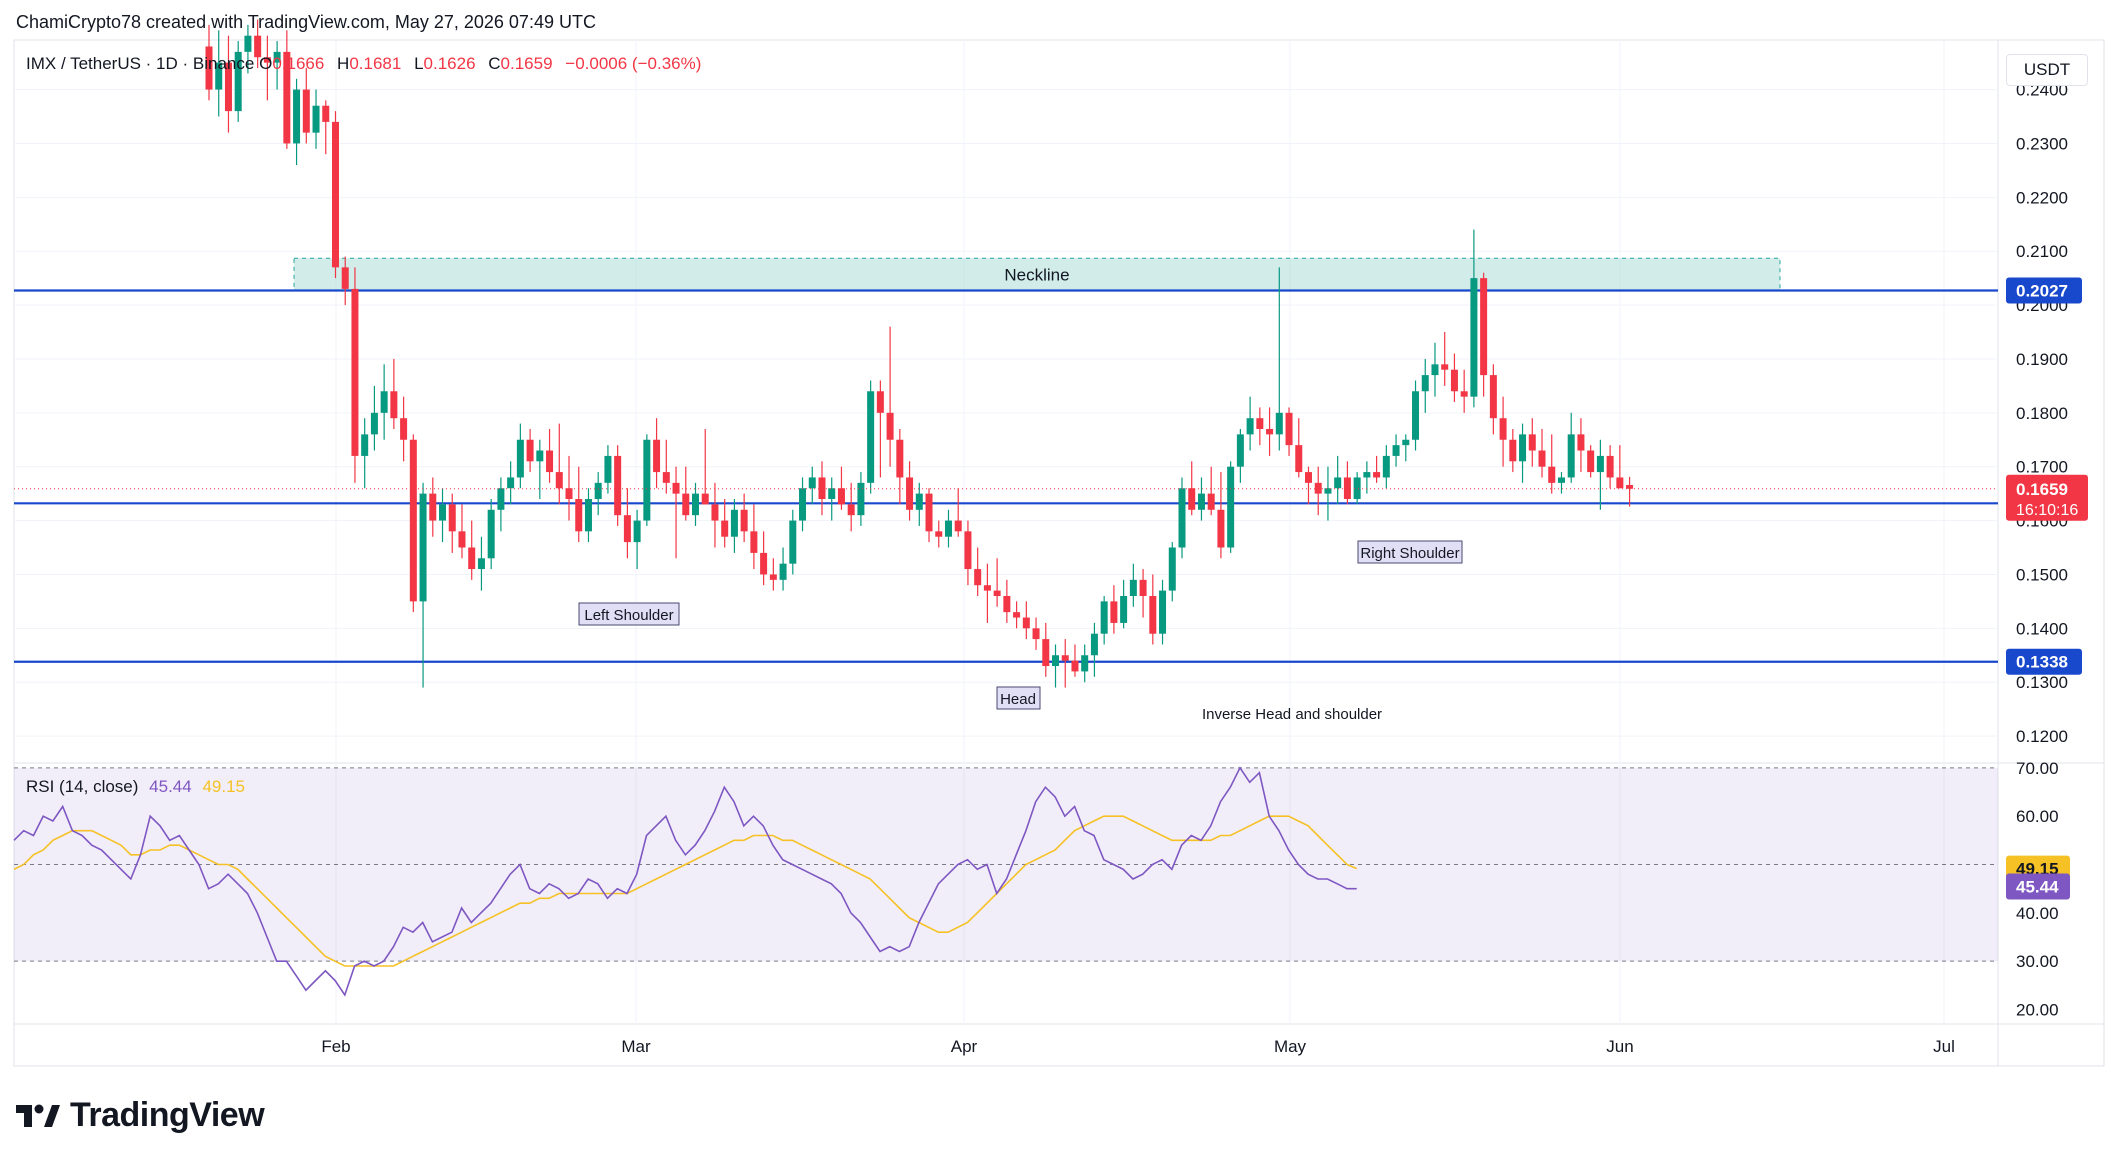 Image resolution: width=2114 pixels, height=1157 pixels. Describe the element at coordinates (2042, 574) in the screenshot. I see `price-tick-label: 0.1500` at that location.